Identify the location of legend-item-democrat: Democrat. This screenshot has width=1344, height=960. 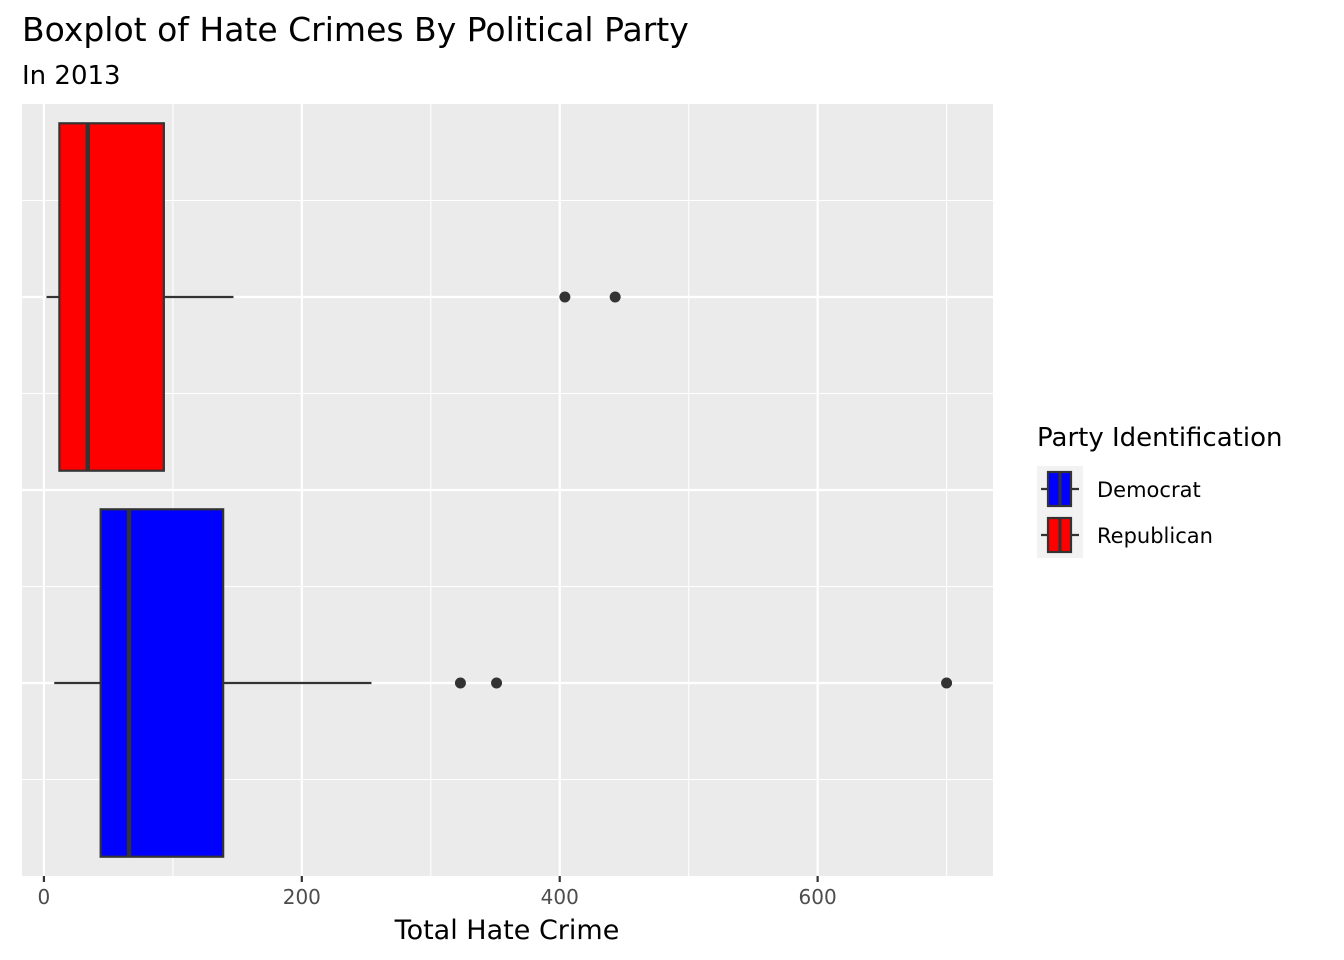
(1121, 489).